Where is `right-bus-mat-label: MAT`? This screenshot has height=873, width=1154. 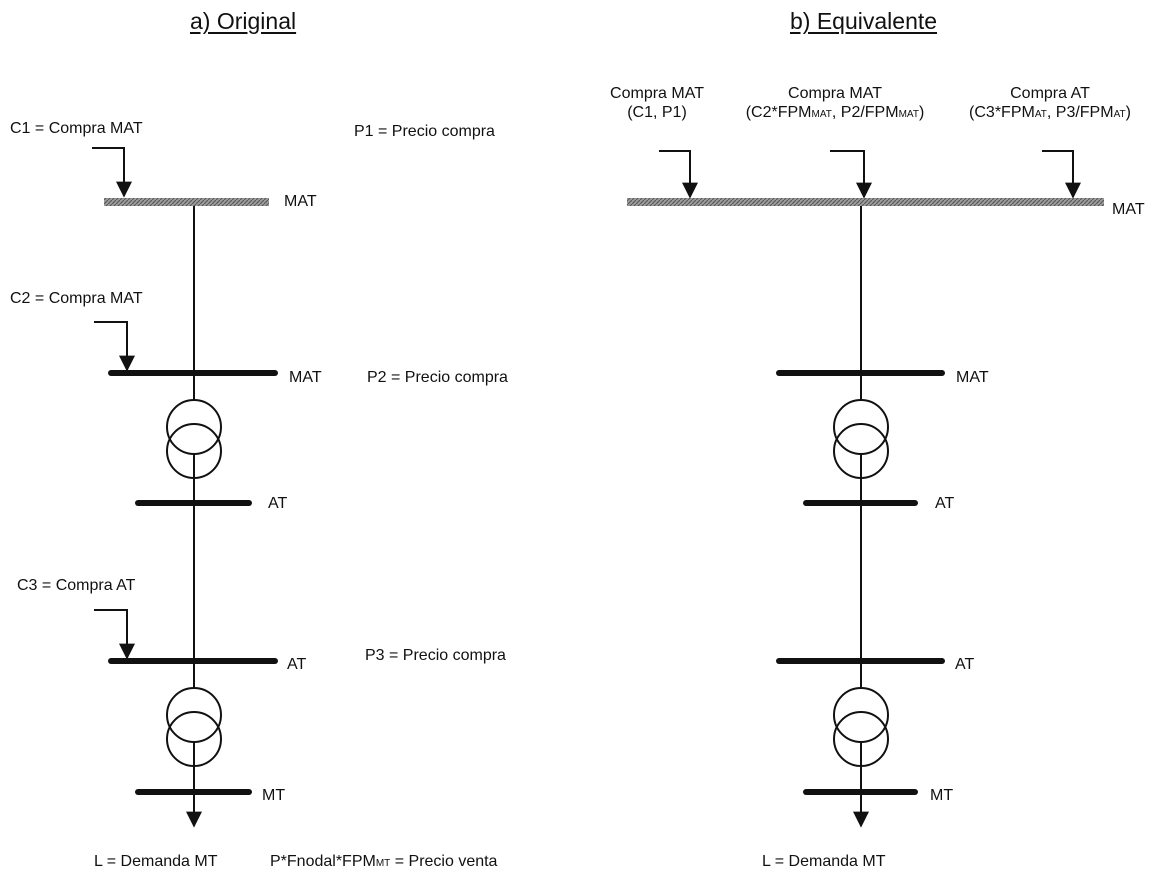 right-bus-mat-label: MAT is located at coordinates (972, 377).